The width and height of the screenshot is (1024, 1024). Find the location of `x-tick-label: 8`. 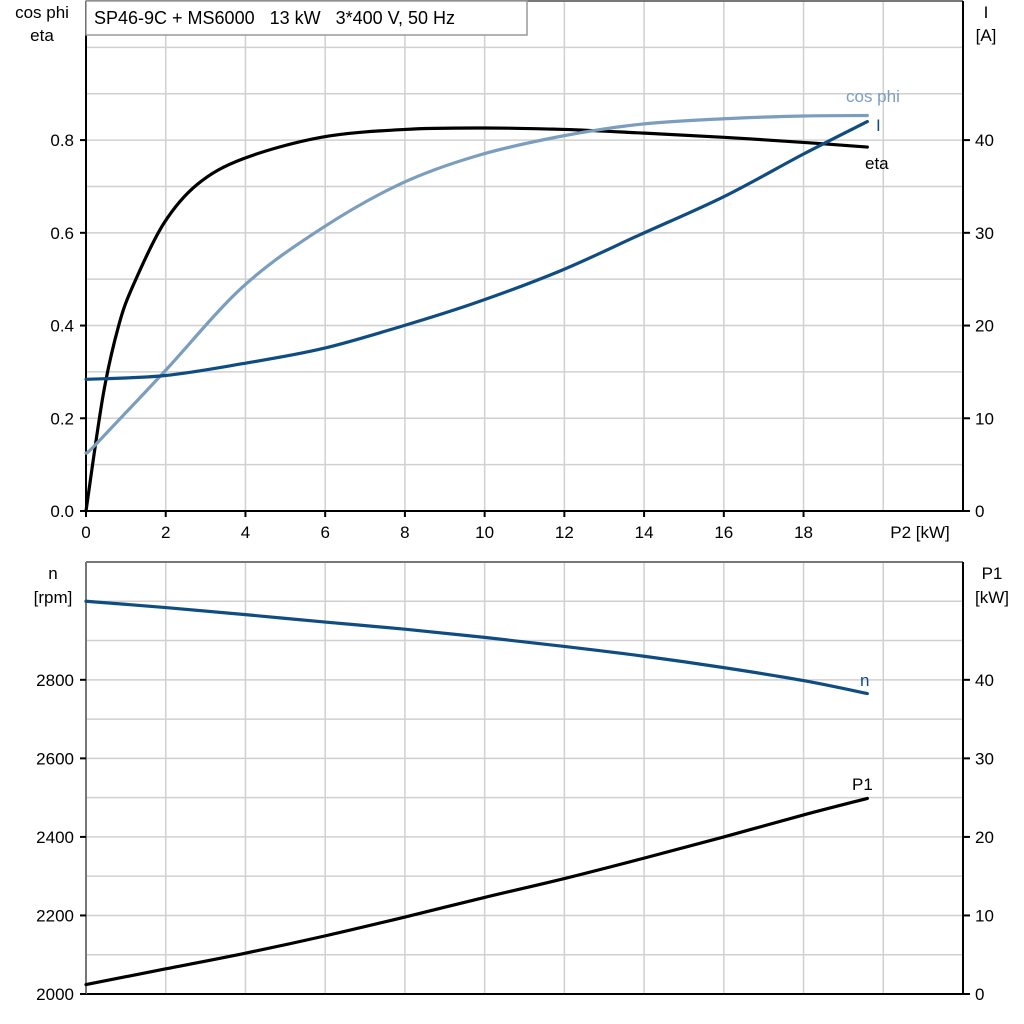

x-tick-label: 8 is located at coordinates (404, 532).